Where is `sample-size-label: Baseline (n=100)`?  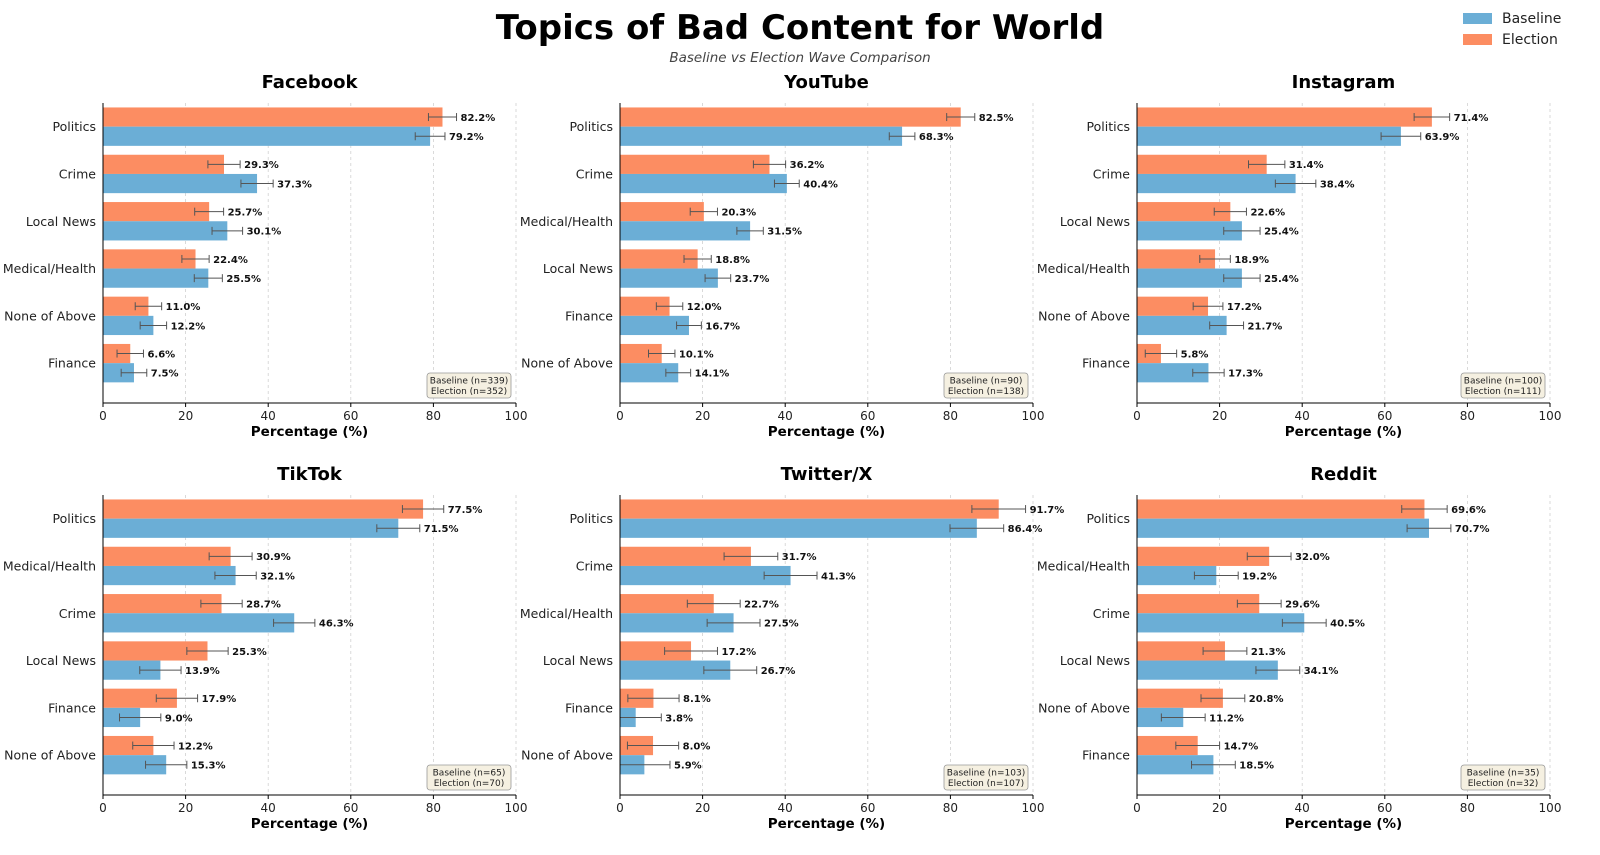 sample-size-label: Baseline (n=100) is located at coordinates (1503, 382).